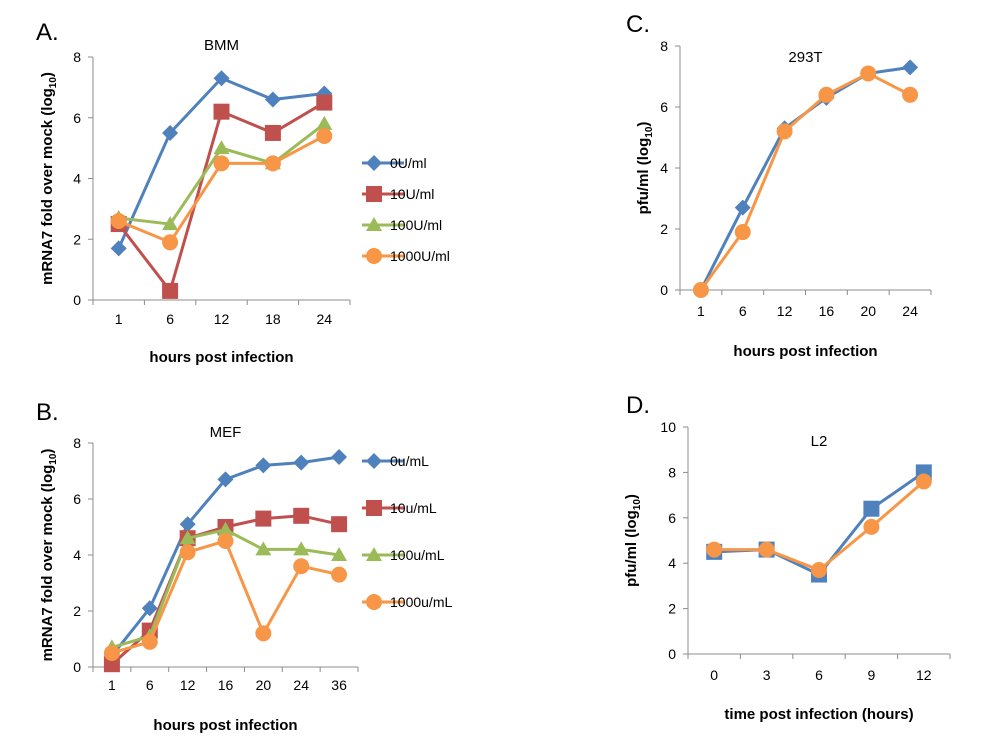  Describe the element at coordinates (221, 45) in the screenshot. I see `chart-title: BMM` at that location.